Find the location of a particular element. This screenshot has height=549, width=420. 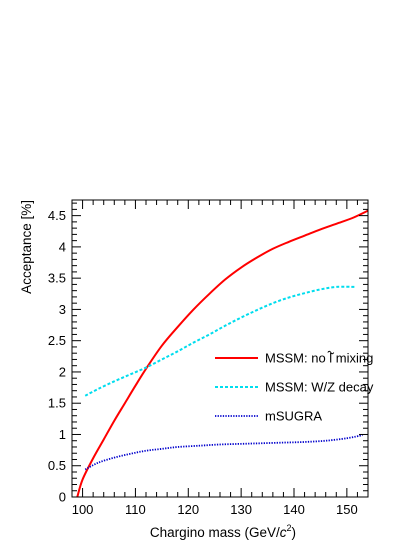

y-axis-title: Acceptance [%] is located at coordinates (26, 247).